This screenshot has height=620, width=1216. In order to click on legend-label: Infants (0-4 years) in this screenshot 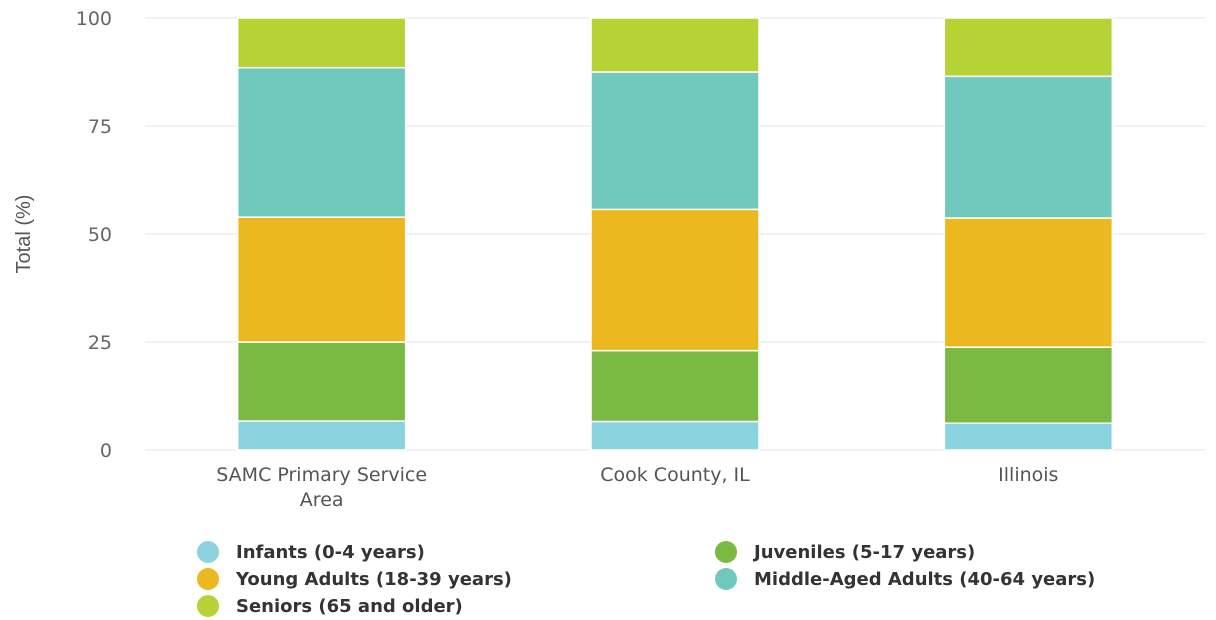, I will do `click(330, 552)`.